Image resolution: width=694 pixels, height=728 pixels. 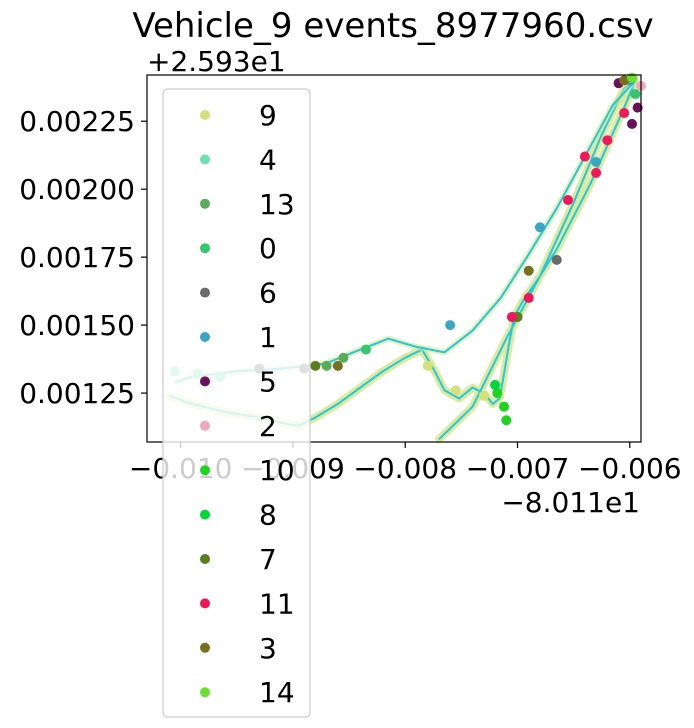 What do you see at coordinates (77, 121) in the screenshot?
I see `y-tick-label: 0.00225` at bounding box center [77, 121].